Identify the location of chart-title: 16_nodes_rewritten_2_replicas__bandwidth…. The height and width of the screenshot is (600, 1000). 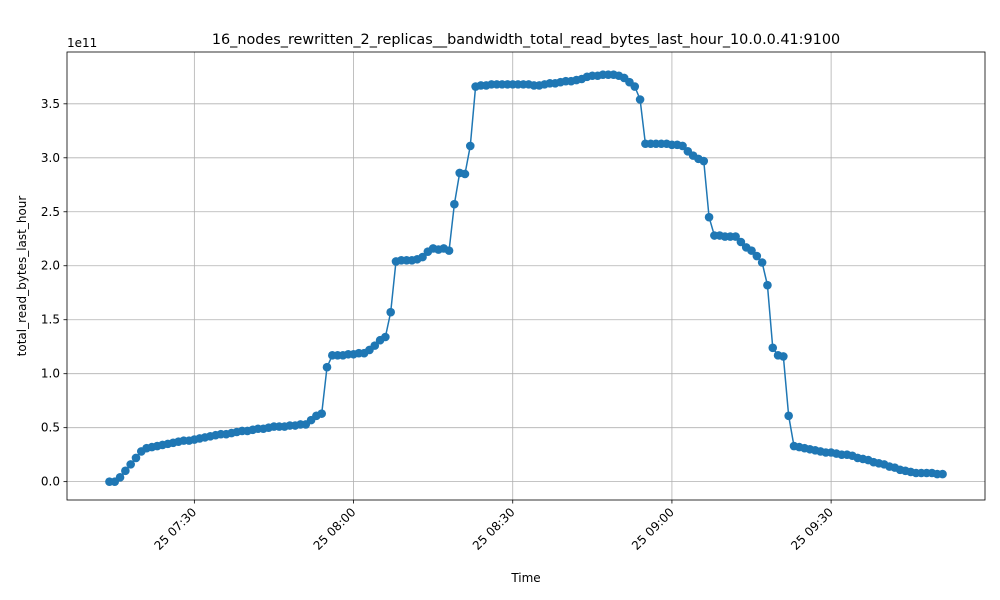
(526, 40).